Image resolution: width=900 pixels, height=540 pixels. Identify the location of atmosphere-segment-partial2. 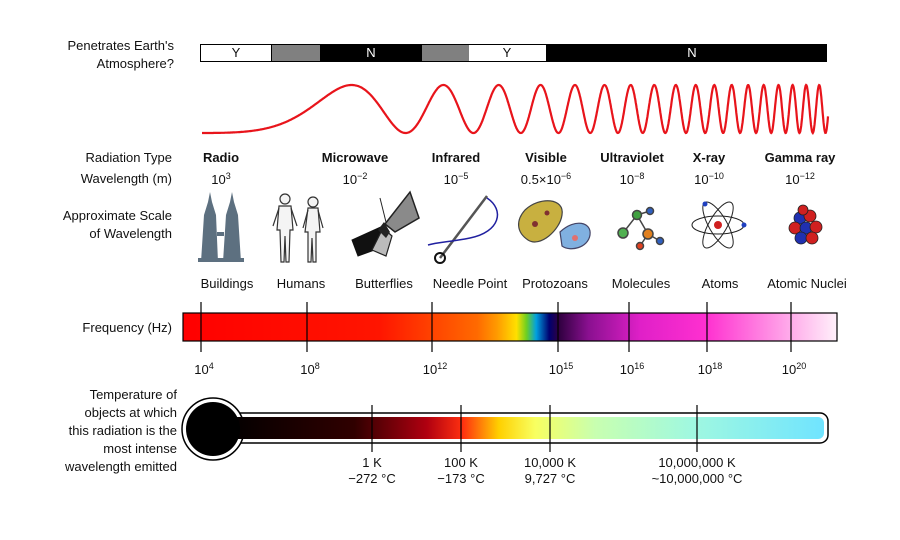
(445, 53).